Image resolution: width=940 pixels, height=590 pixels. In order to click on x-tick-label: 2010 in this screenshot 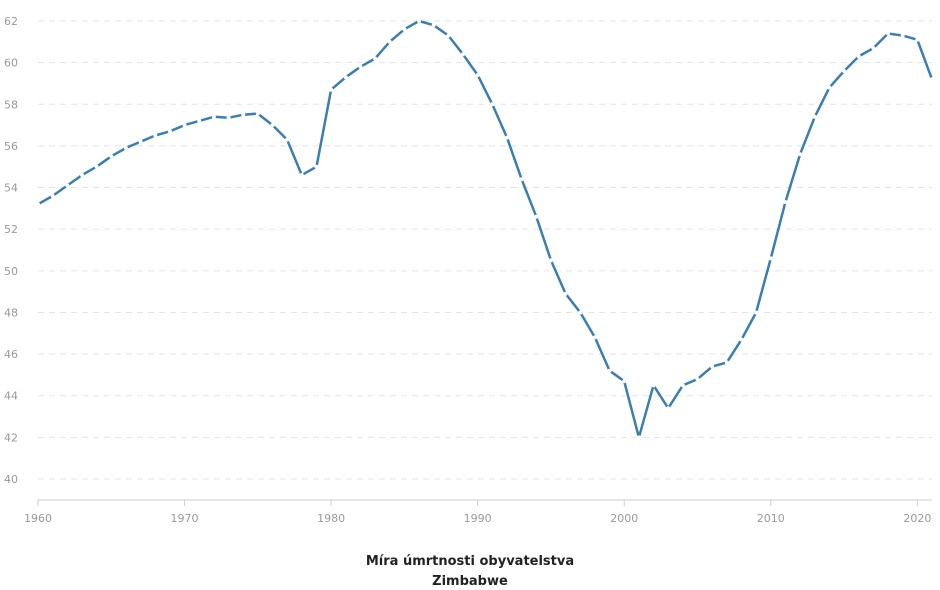, I will do `click(771, 518)`.